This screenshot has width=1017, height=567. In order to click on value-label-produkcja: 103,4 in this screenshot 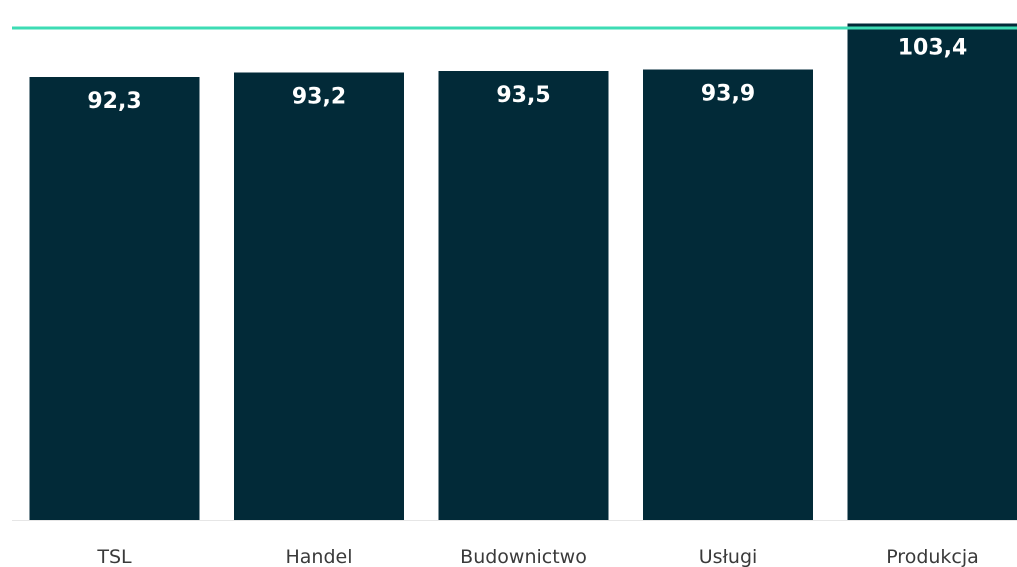, I will do `click(933, 48)`.